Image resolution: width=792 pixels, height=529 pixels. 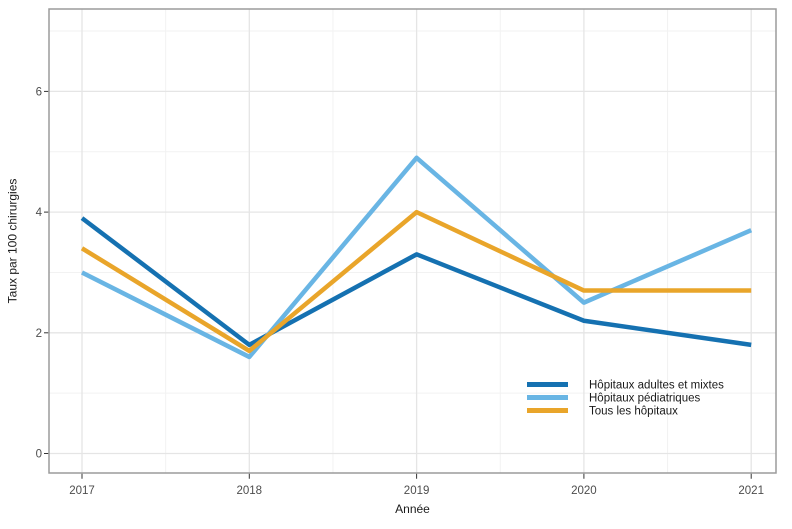 What do you see at coordinates (412, 509) in the screenshot?
I see `x-axis-title: Année` at bounding box center [412, 509].